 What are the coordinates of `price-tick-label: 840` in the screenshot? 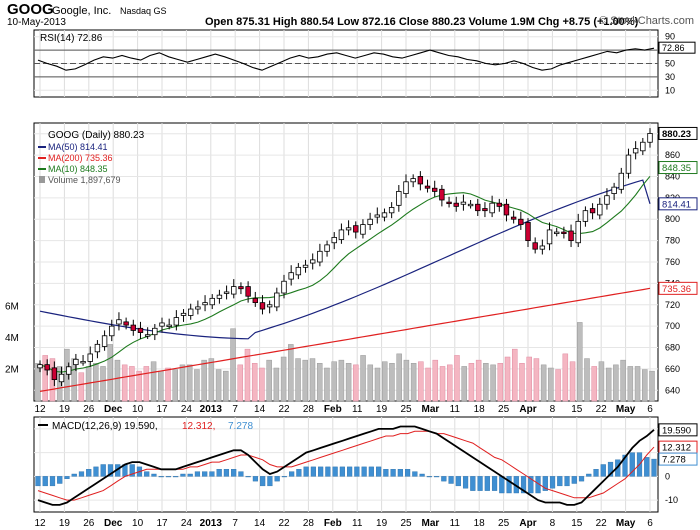 It's located at (672, 176).